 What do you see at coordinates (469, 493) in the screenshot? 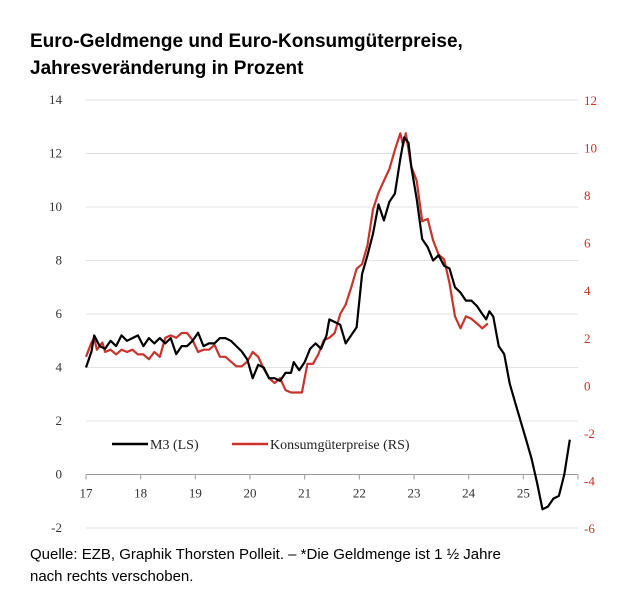
I see `x-tick-label: 24` at bounding box center [469, 493].